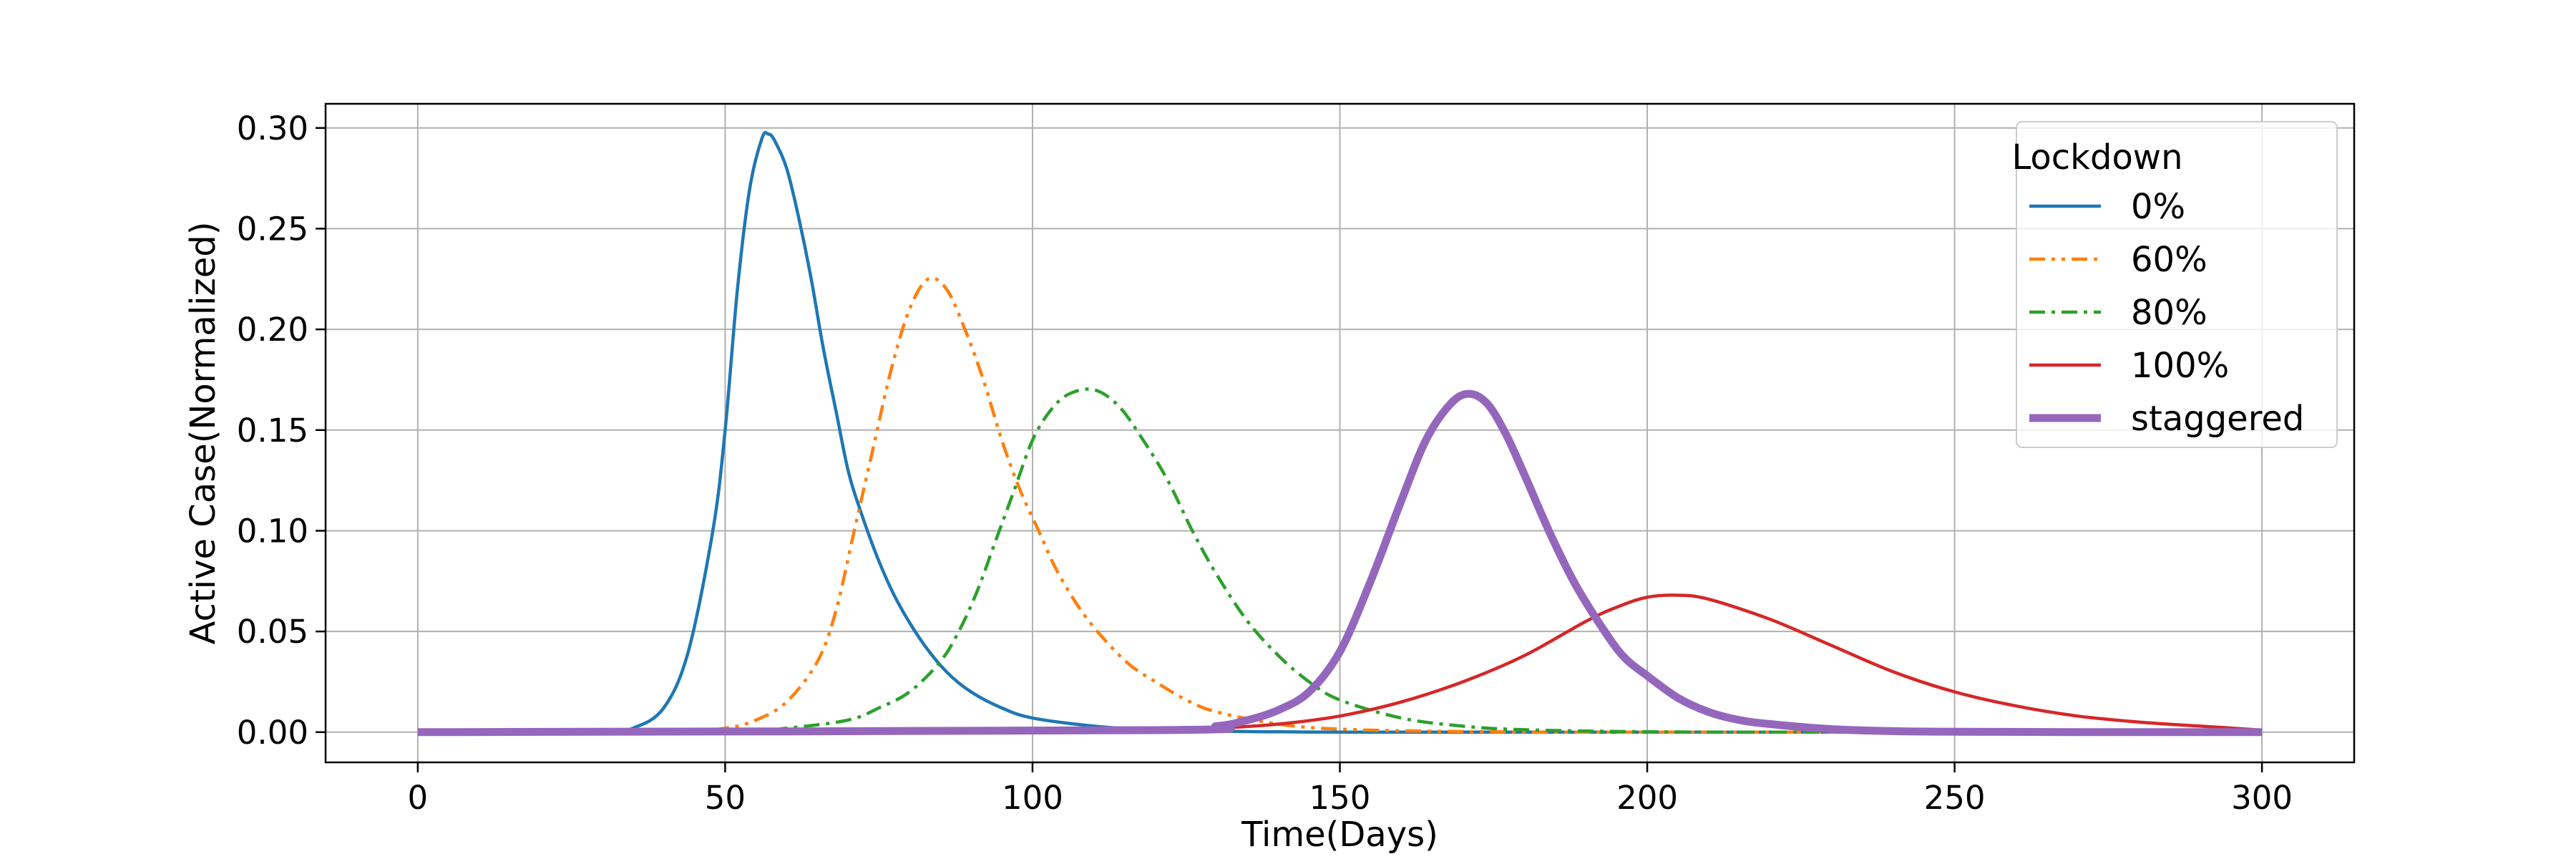 Image resolution: width=2576 pixels, height=859 pixels. I want to click on legend-label-1: 60%, so click(2169, 260).